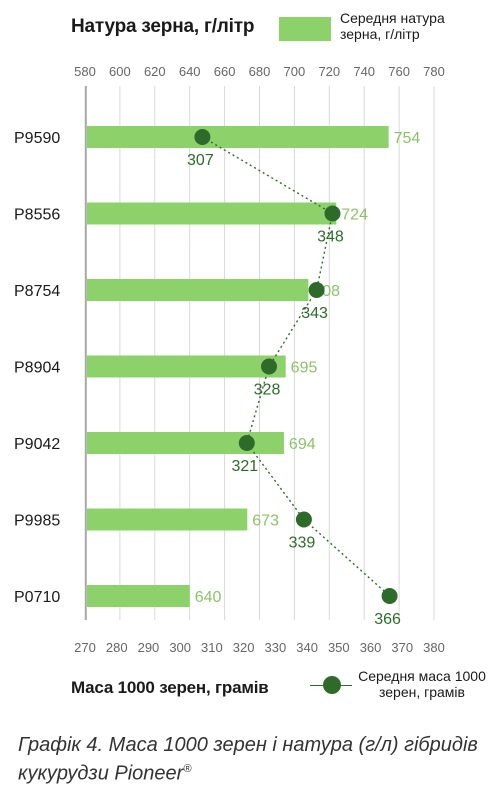  What do you see at coordinates (37, 291) in the screenshot?
I see `category-label: P8754` at bounding box center [37, 291].